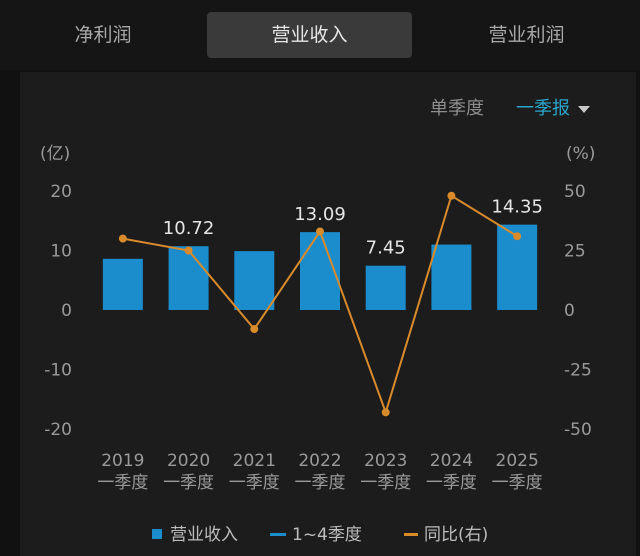 Image resolution: width=640 pixels, height=556 pixels. Describe the element at coordinates (278, 534) in the screenshot. I see `legend-line-swatch` at that location.